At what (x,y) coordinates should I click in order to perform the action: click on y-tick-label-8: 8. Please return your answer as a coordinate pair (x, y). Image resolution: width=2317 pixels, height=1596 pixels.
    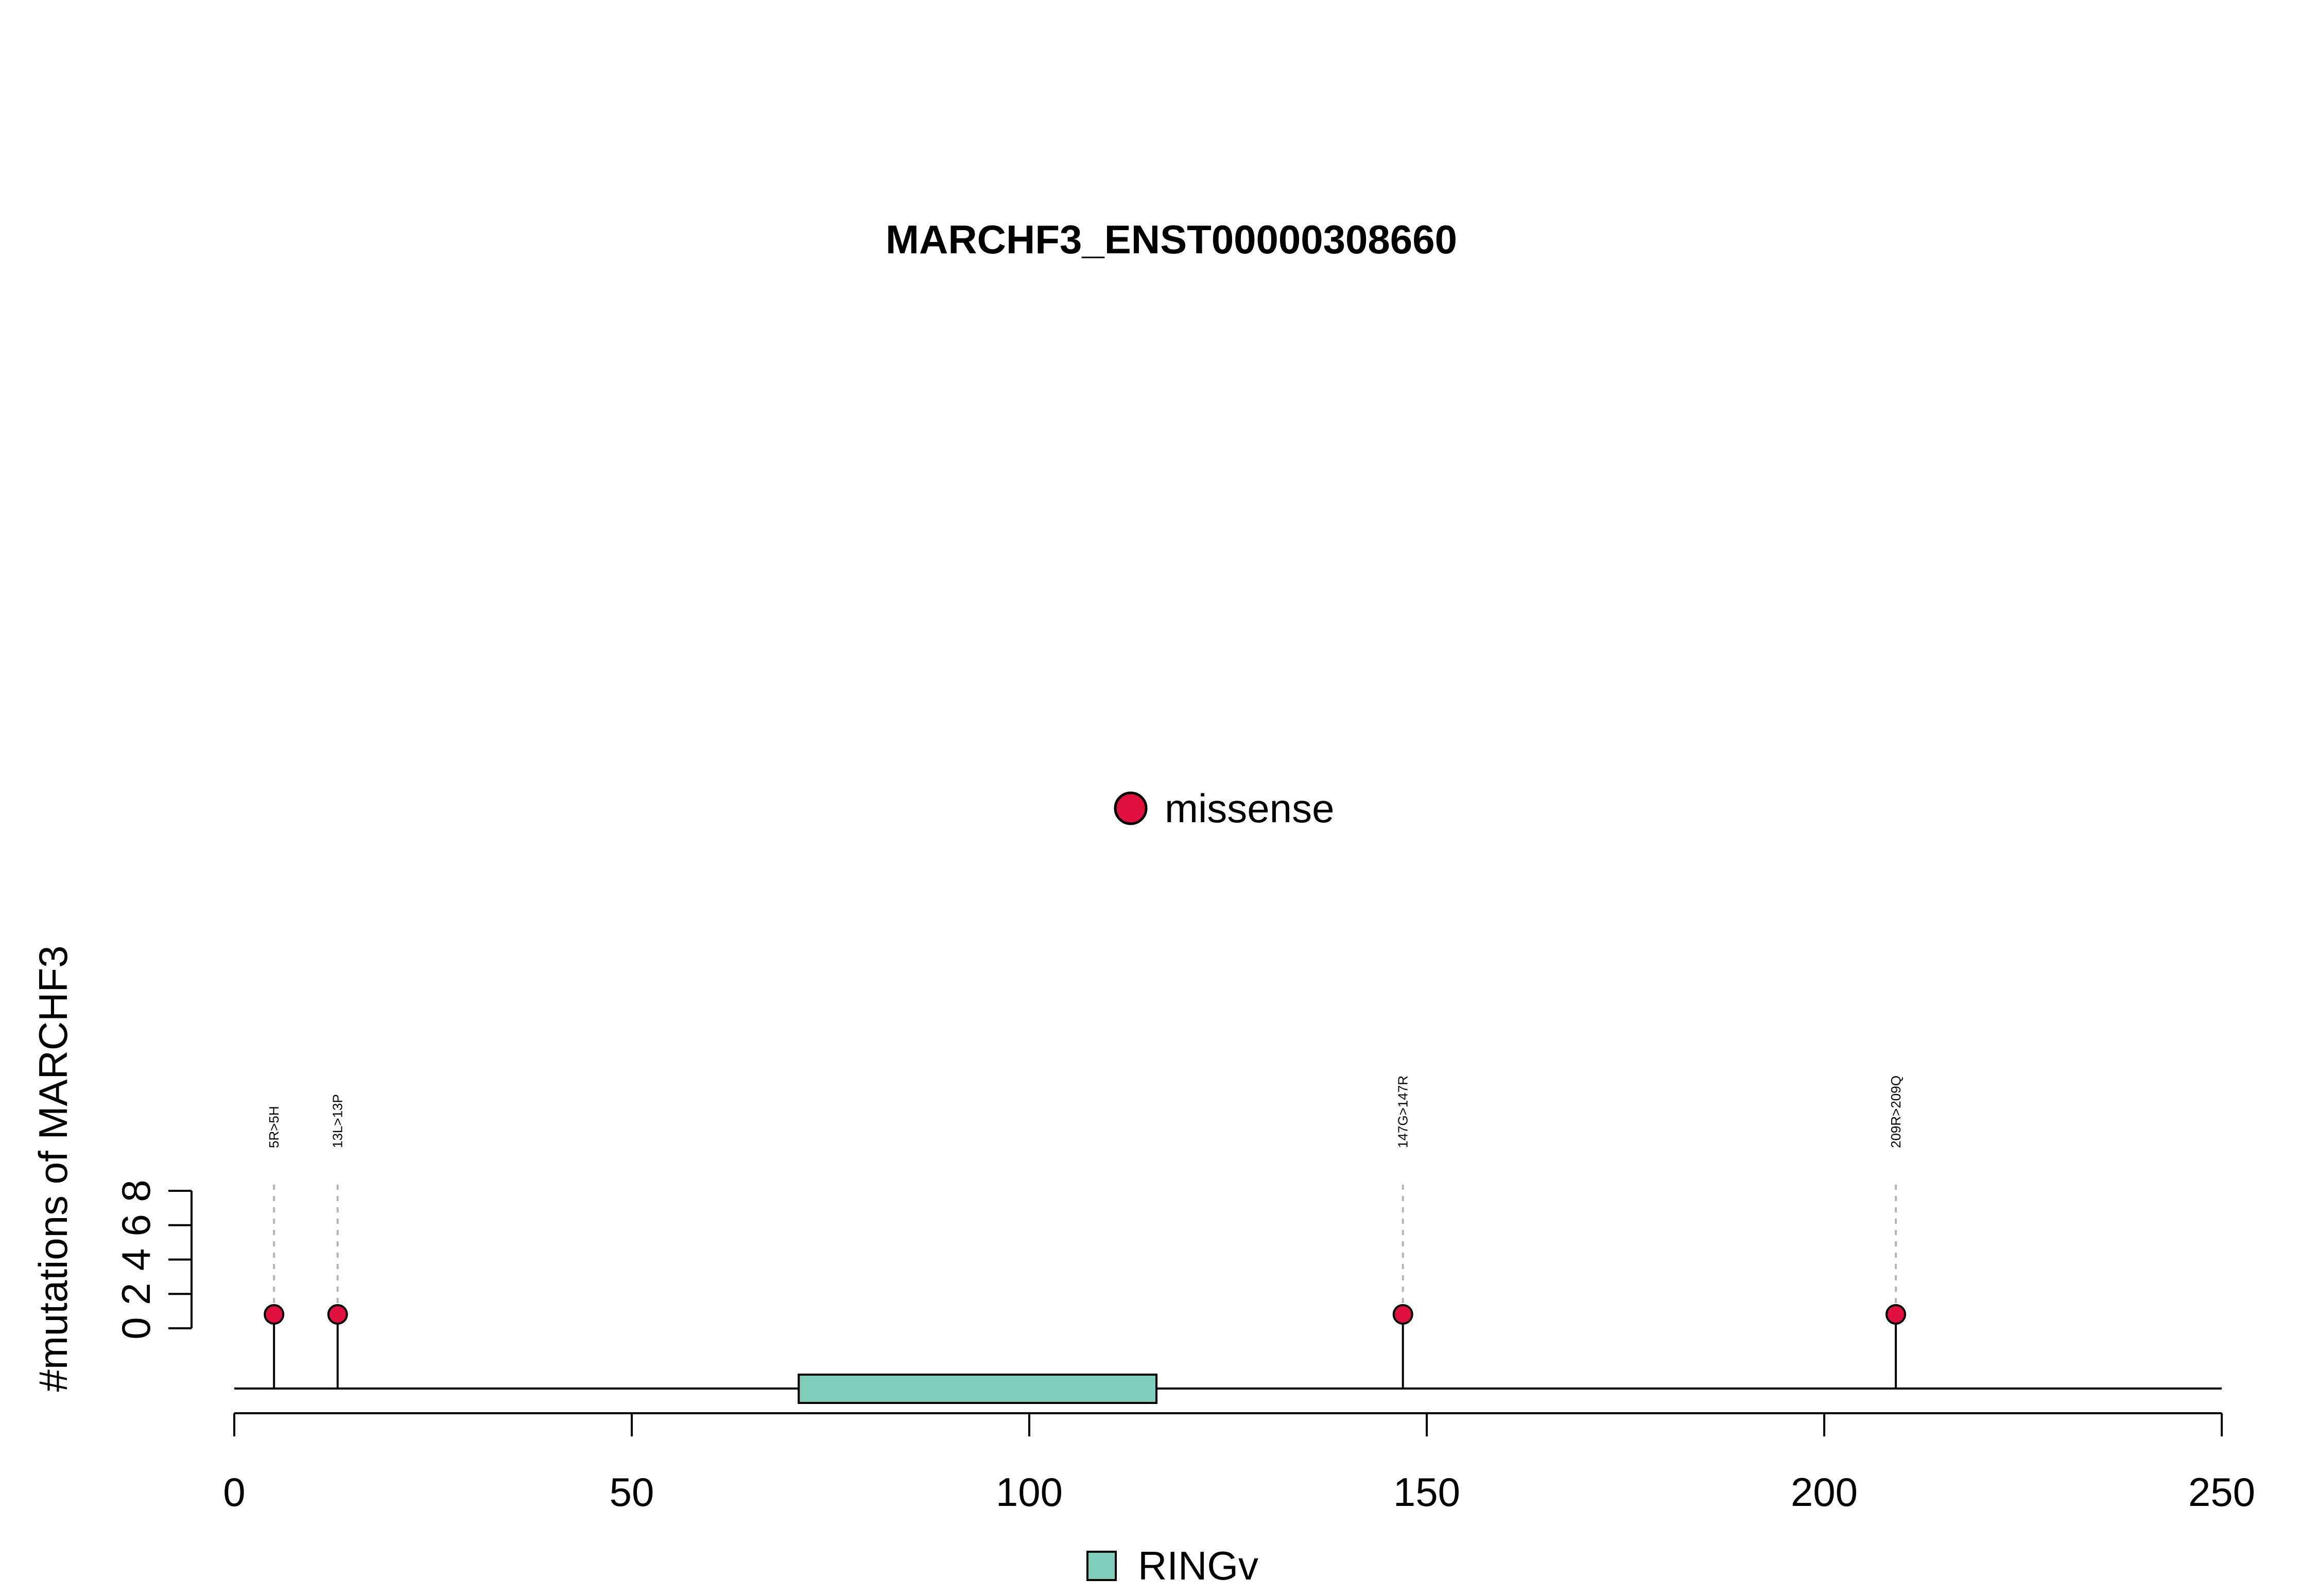
    Looking at the image, I should click on (136, 1191).